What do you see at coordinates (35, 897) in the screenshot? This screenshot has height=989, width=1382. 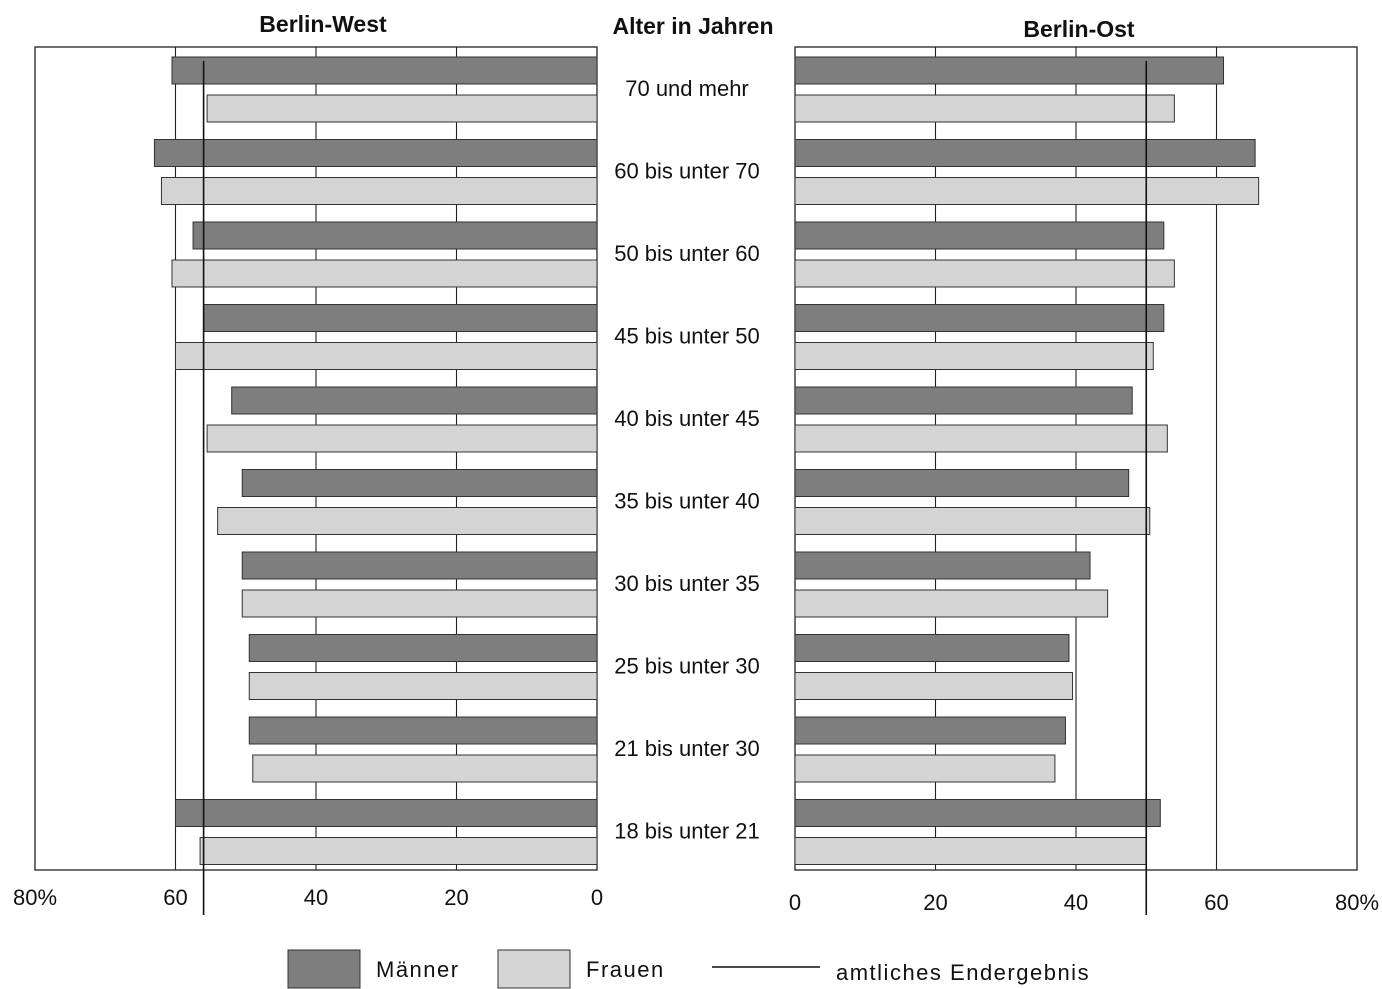 I see `west-tick-label-80: 80%` at bounding box center [35, 897].